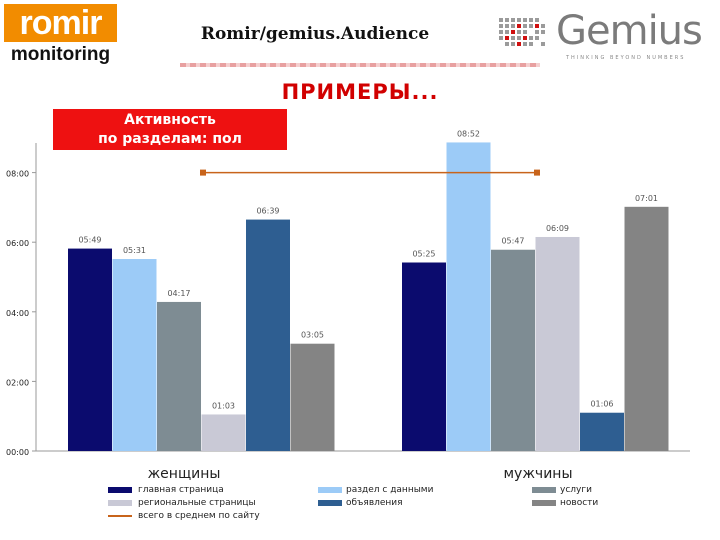 This screenshot has width=720, height=540. What do you see at coordinates (170, 129) in the screenshot?
I see `chart-badge: Активность по разделам: пол` at bounding box center [170, 129].